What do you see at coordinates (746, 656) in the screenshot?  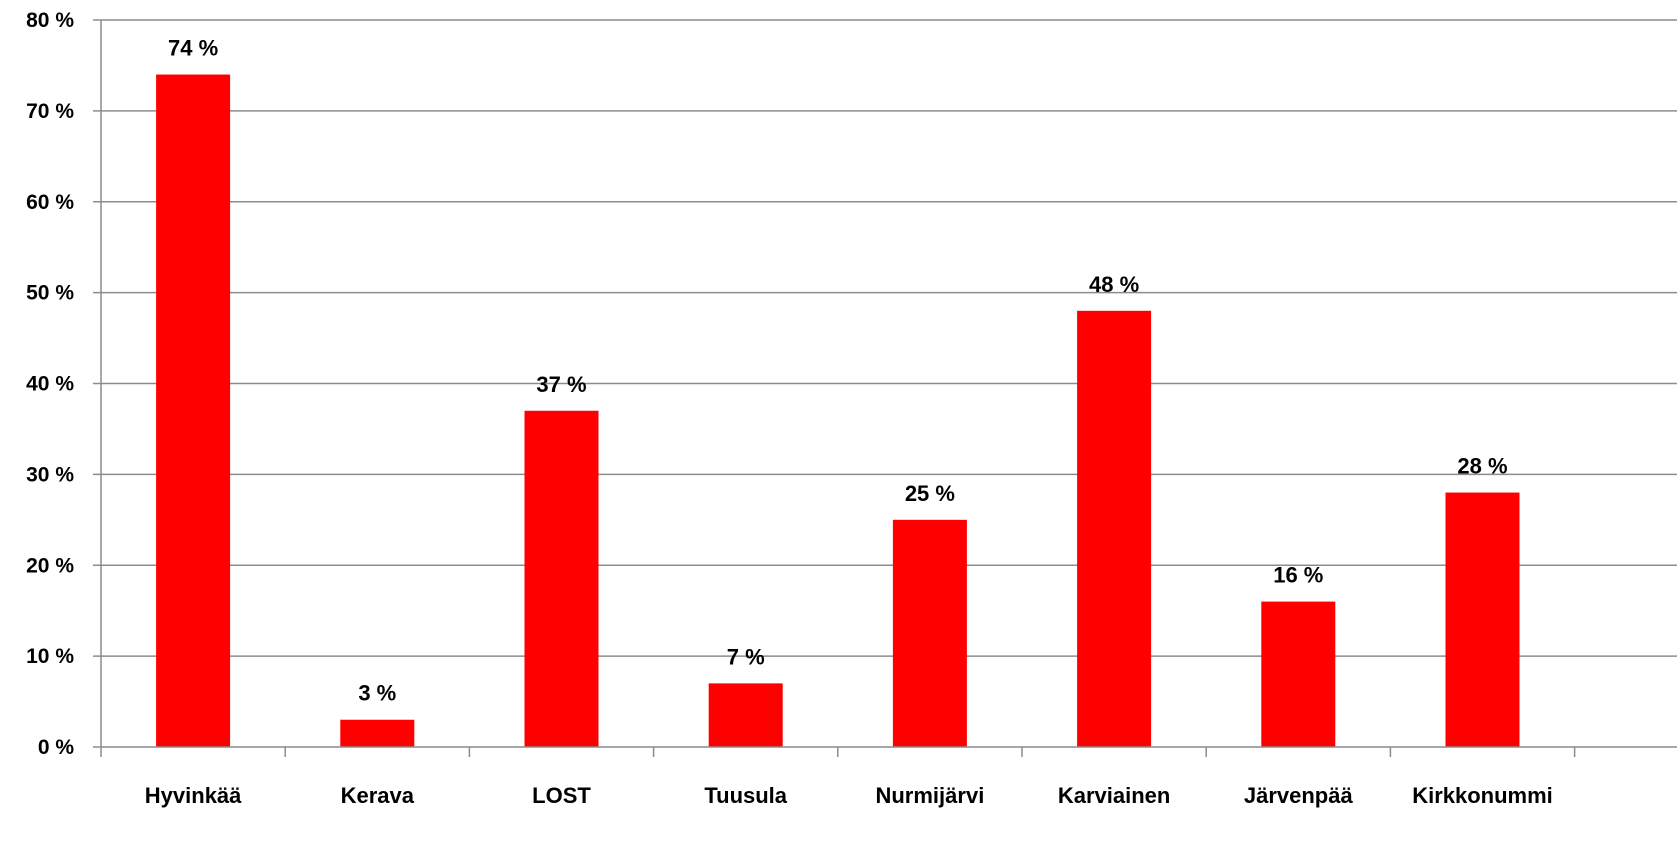 I see `data-label: 7 %` at bounding box center [746, 656].